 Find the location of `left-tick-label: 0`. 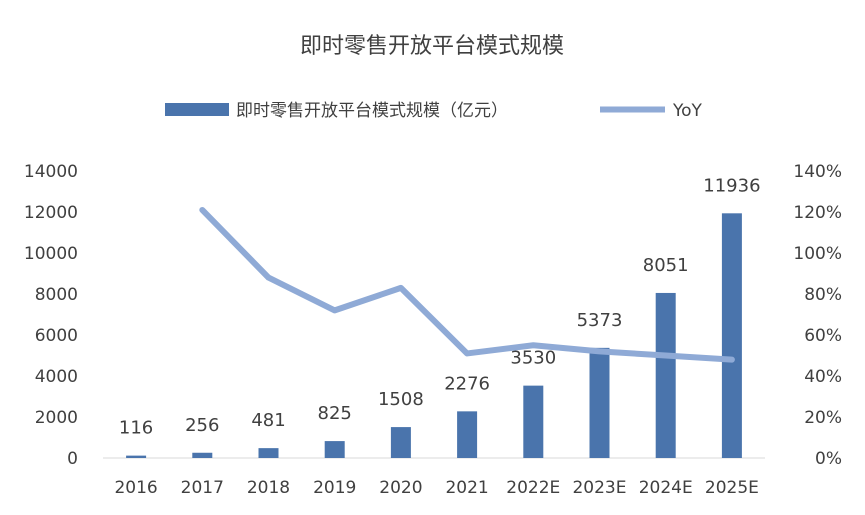

left-tick-label: 0 is located at coordinates (72, 459).